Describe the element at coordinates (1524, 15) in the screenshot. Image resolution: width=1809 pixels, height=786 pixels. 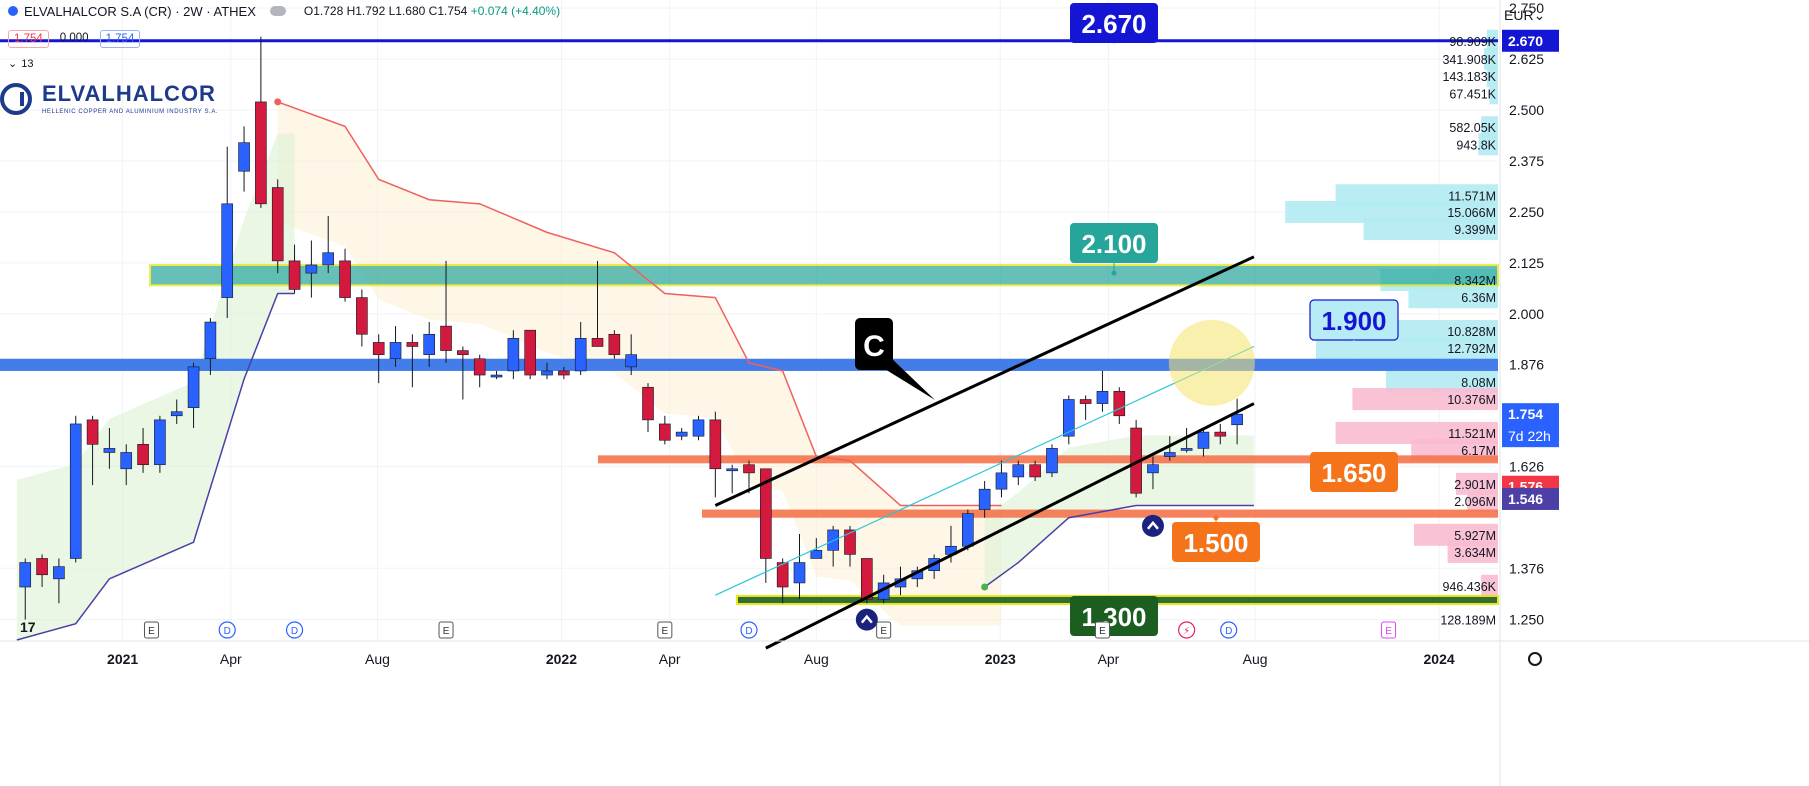
I see `currency-selector: EUR⌄` at that location.